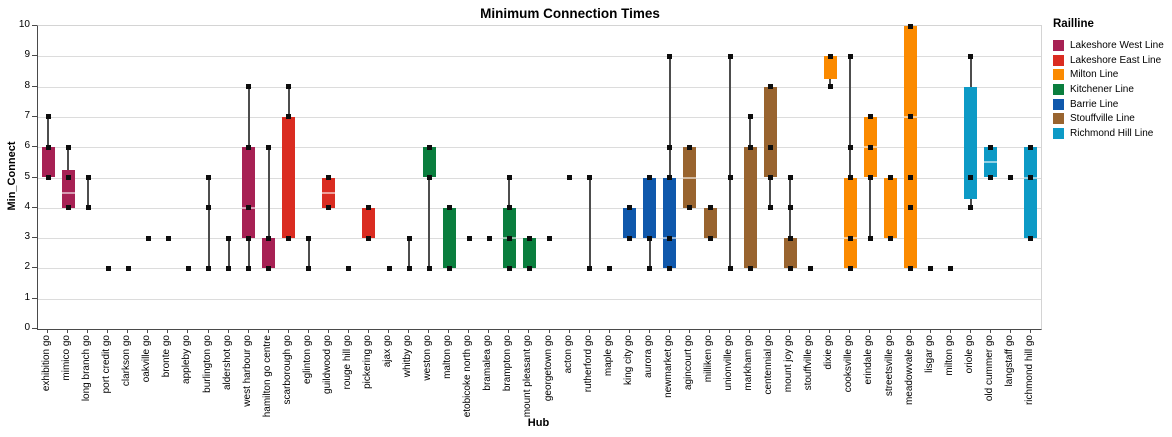 This screenshot has width=1172, height=437. What do you see at coordinates (1112, 133) in the screenshot?
I see `legend-label: Richmond Hill Line` at bounding box center [1112, 133].